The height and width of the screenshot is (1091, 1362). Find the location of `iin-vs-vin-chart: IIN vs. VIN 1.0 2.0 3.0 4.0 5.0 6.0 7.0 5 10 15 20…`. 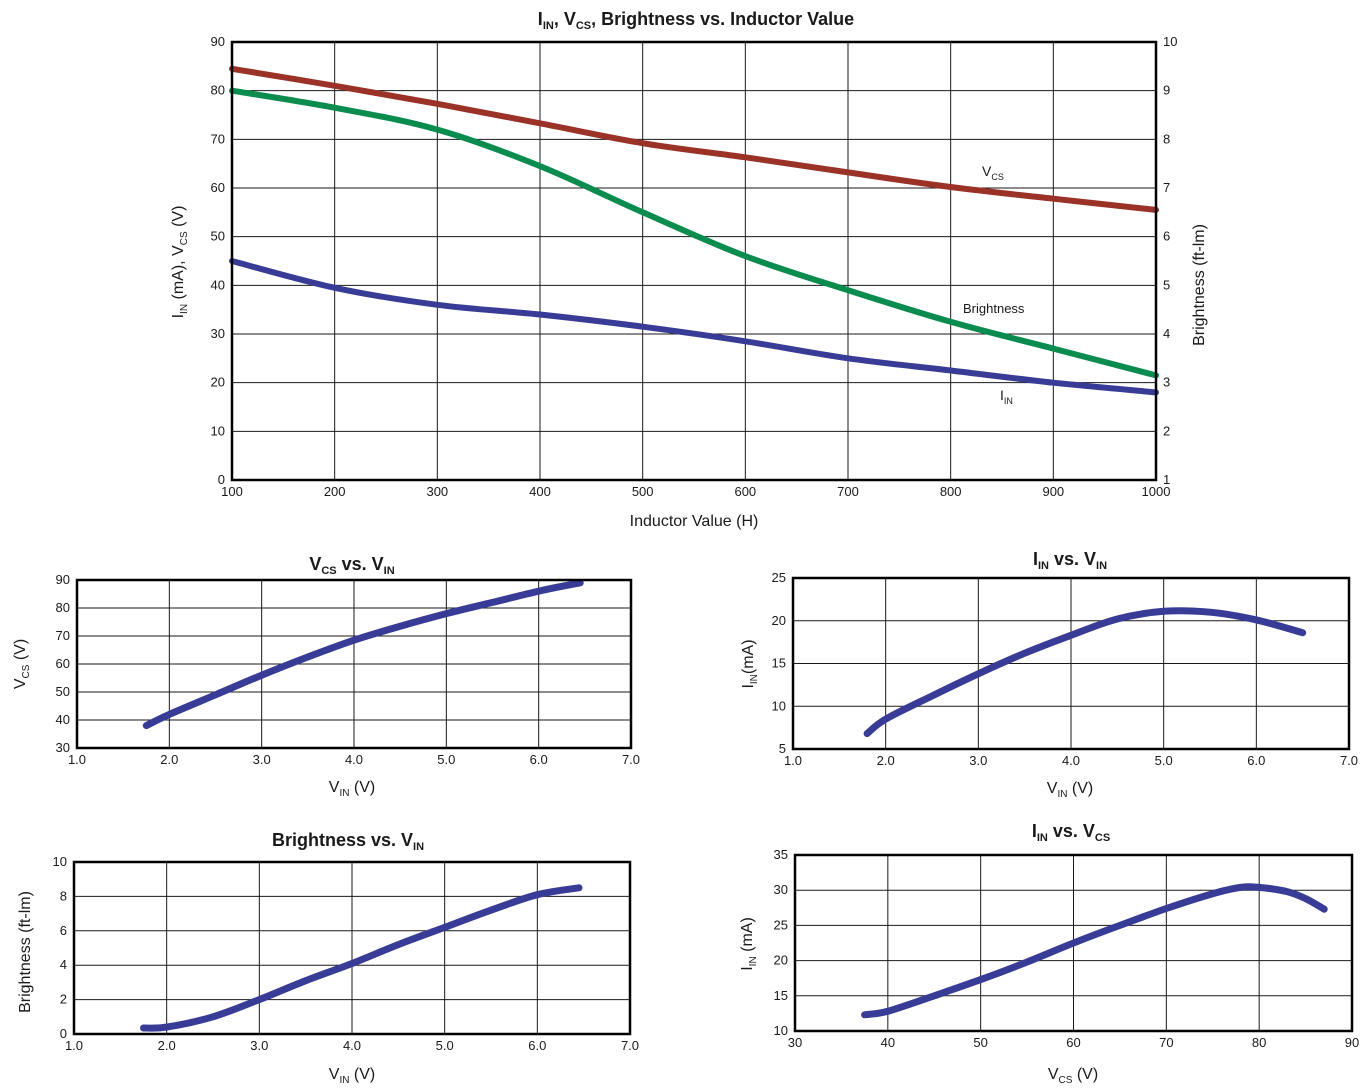

iin-vs-vin-chart: IIN vs. VIN 1.0 2.0 3.0 4.0 5.0 6.0 7.0 5 10 15 20… is located at coordinates (1049, 674).